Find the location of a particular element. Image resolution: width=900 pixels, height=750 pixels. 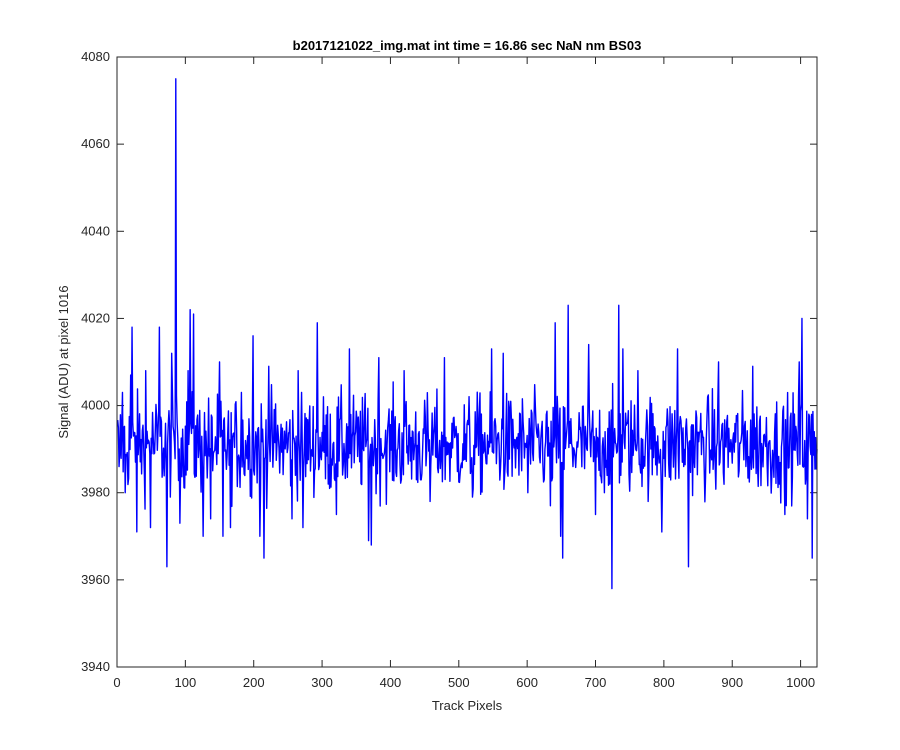

x-tick-label: 600 is located at coordinates (527, 682).